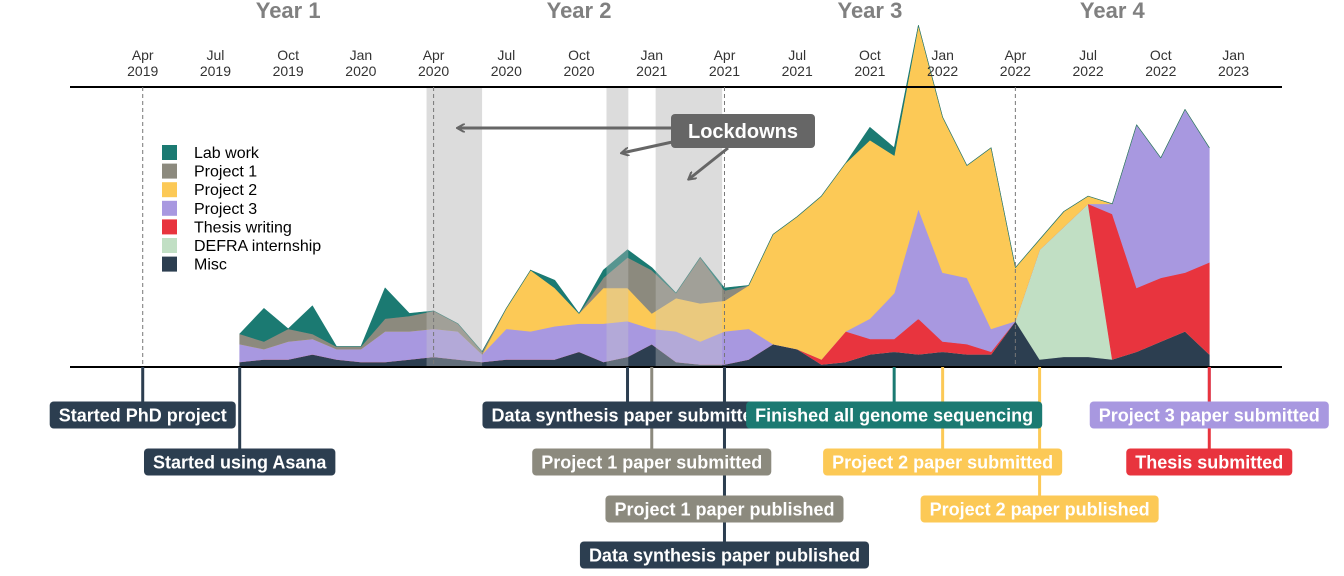  What do you see at coordinates (1113, 11) in the screenshot?
I see `year-label: Year 4` at bounding box center [1113, 11].